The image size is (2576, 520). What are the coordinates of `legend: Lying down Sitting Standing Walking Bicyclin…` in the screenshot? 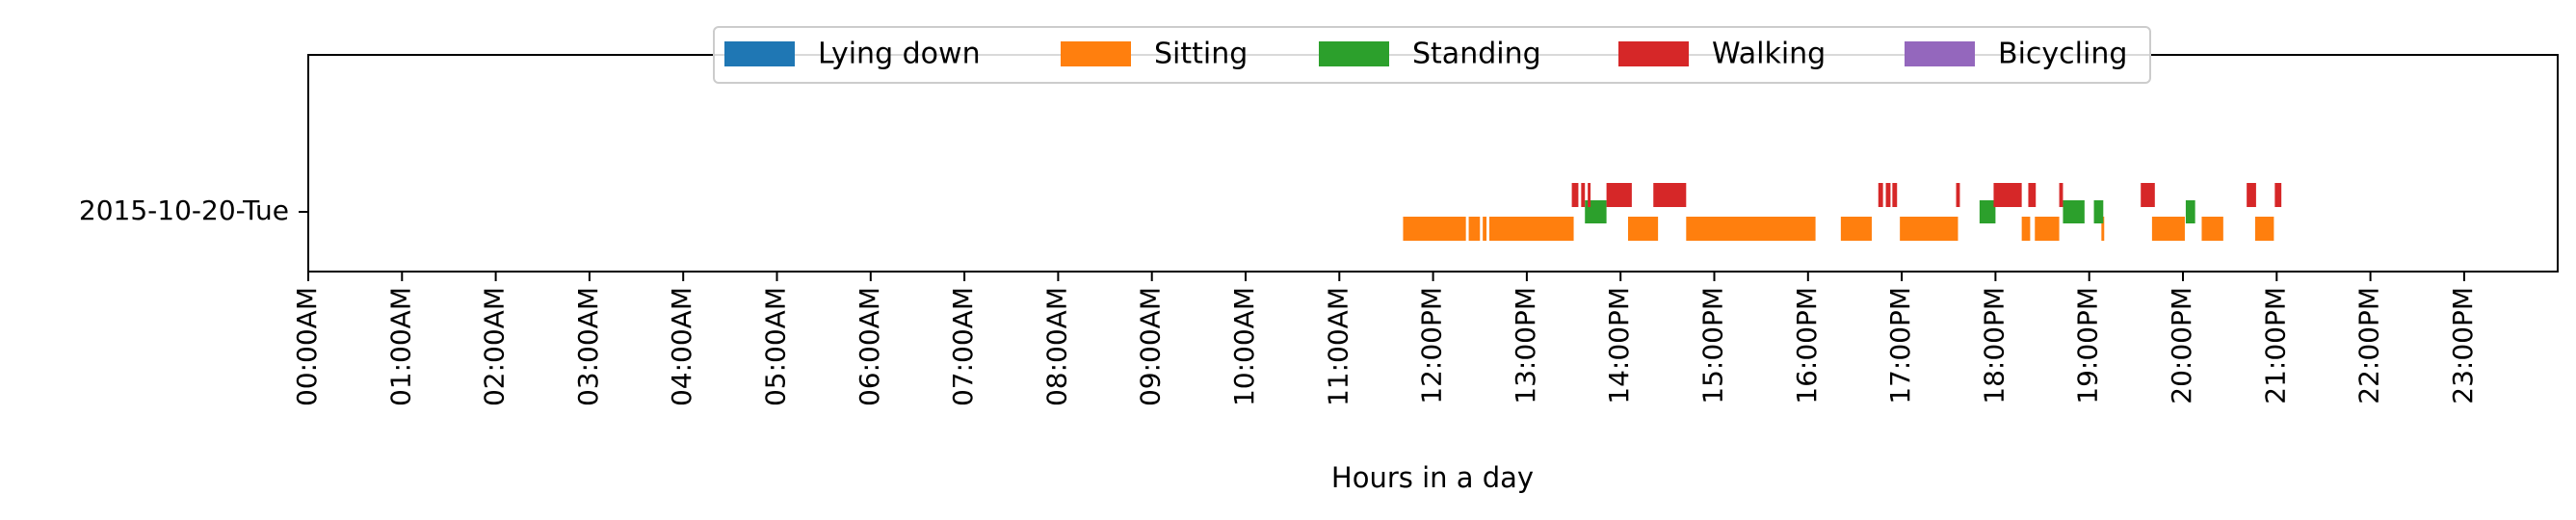 It's located at (1432, 55).